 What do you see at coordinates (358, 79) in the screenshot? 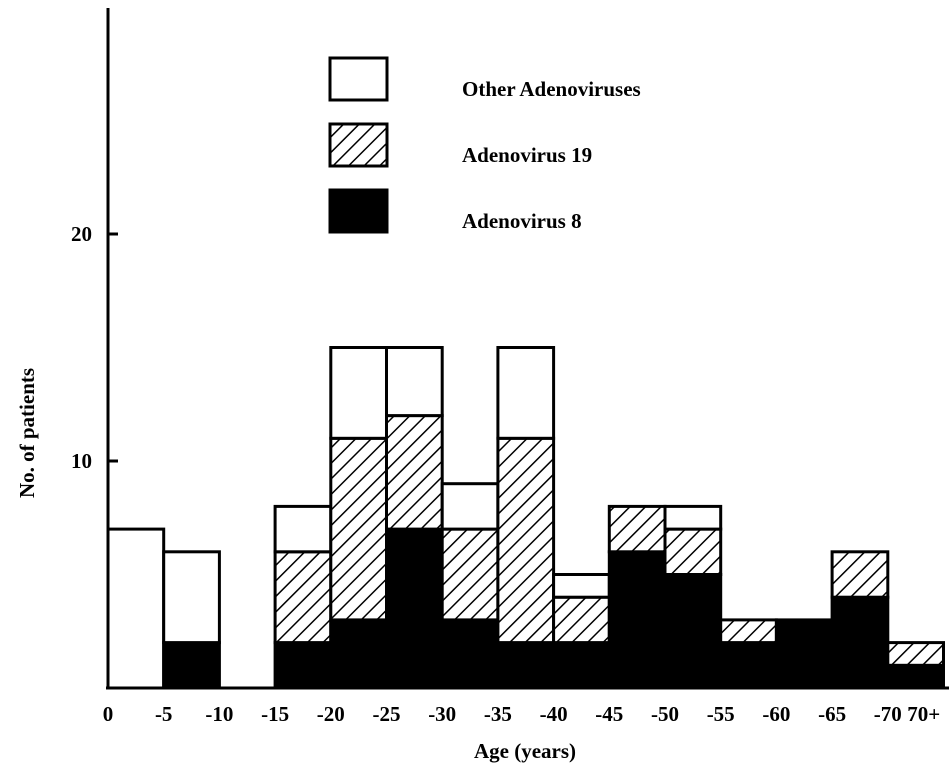
I see `legend-swatch-other` at bounding box center [358, 79].